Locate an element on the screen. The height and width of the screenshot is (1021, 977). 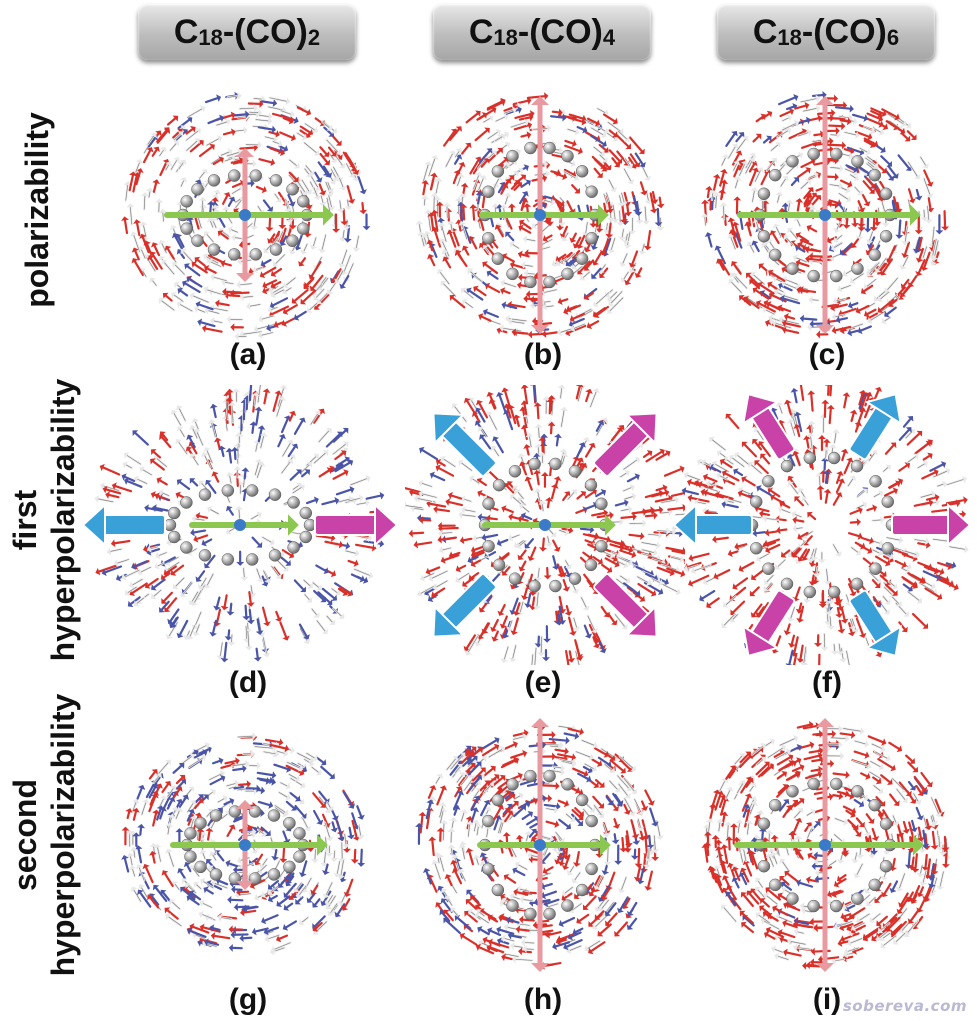
panel-label-b: (b) is located at coordinates (543, 354).